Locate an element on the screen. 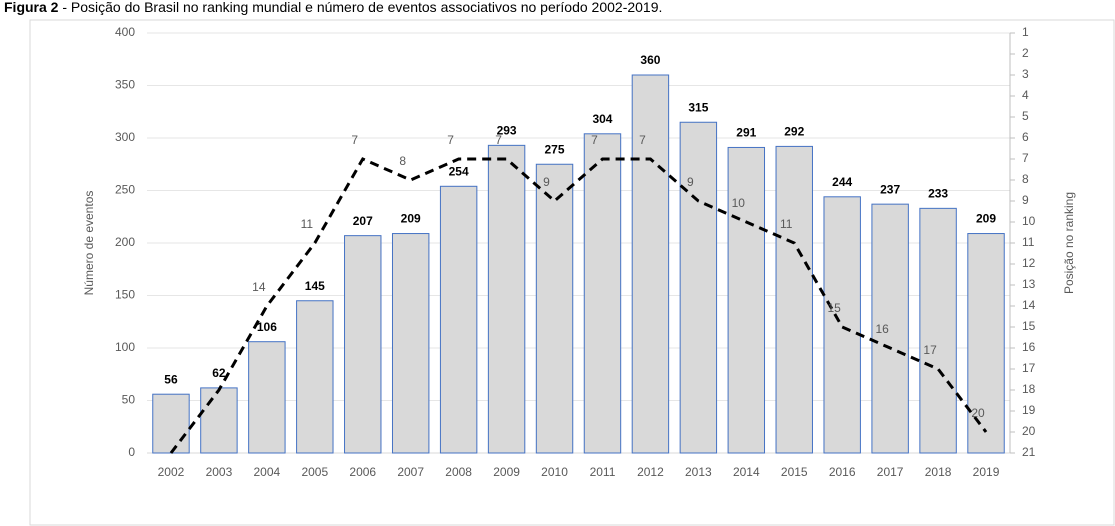 This screenshot has width=1115, height=526. y2-tick-label: 6 is located at coordinates (1025, 137).